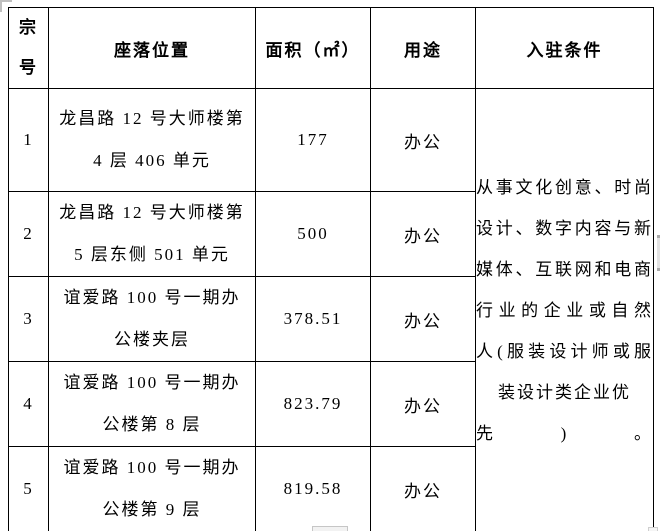 Image resolution: width=660 pixels, height=531 pixels. Describe the element at coordinates (313, 488) in the screenshot. I see `cell-area: 819.58` at that location.